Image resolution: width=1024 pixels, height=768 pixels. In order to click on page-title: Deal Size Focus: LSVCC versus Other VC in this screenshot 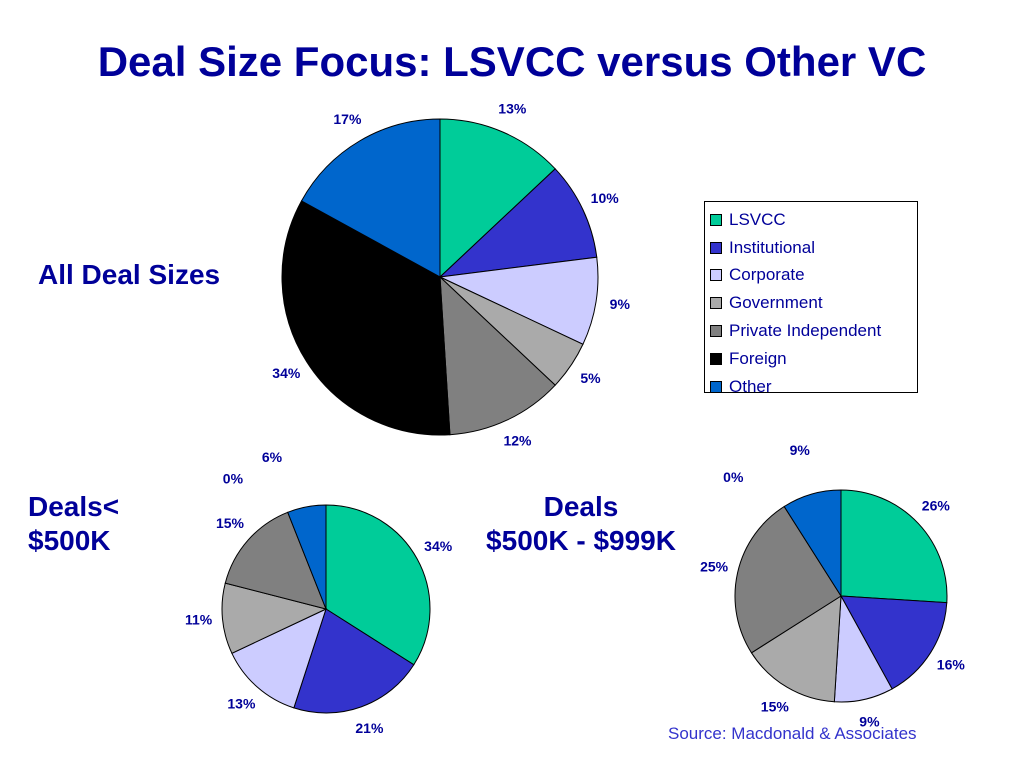, I will do `click(512, 61)`.